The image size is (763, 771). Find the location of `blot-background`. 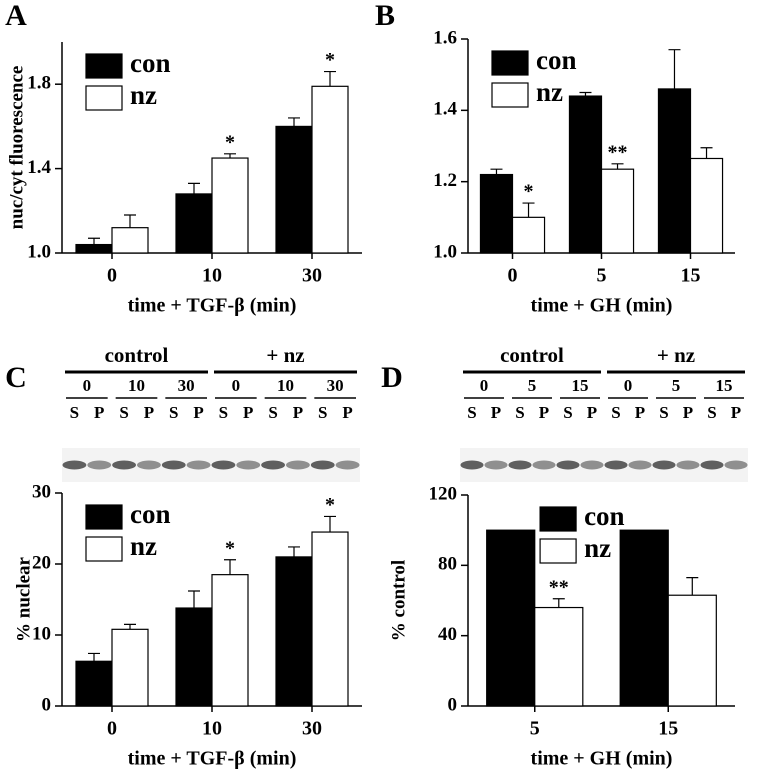

blot-background is located at coordinates (211, 465).